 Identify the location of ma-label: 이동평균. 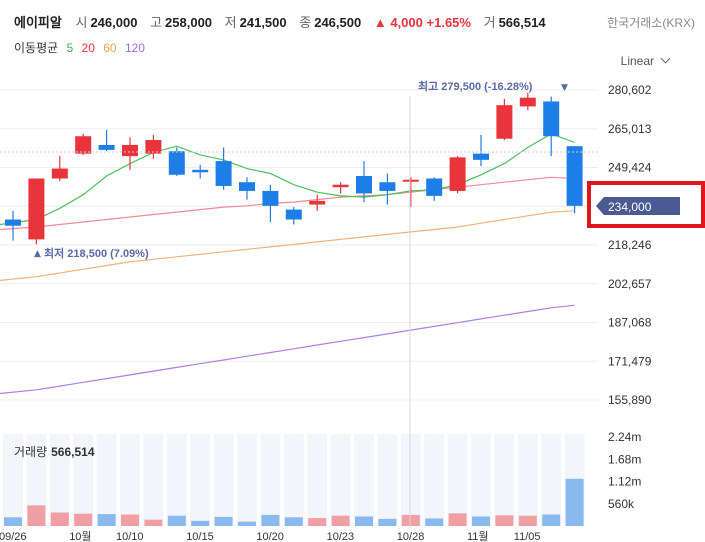
(36, 48).